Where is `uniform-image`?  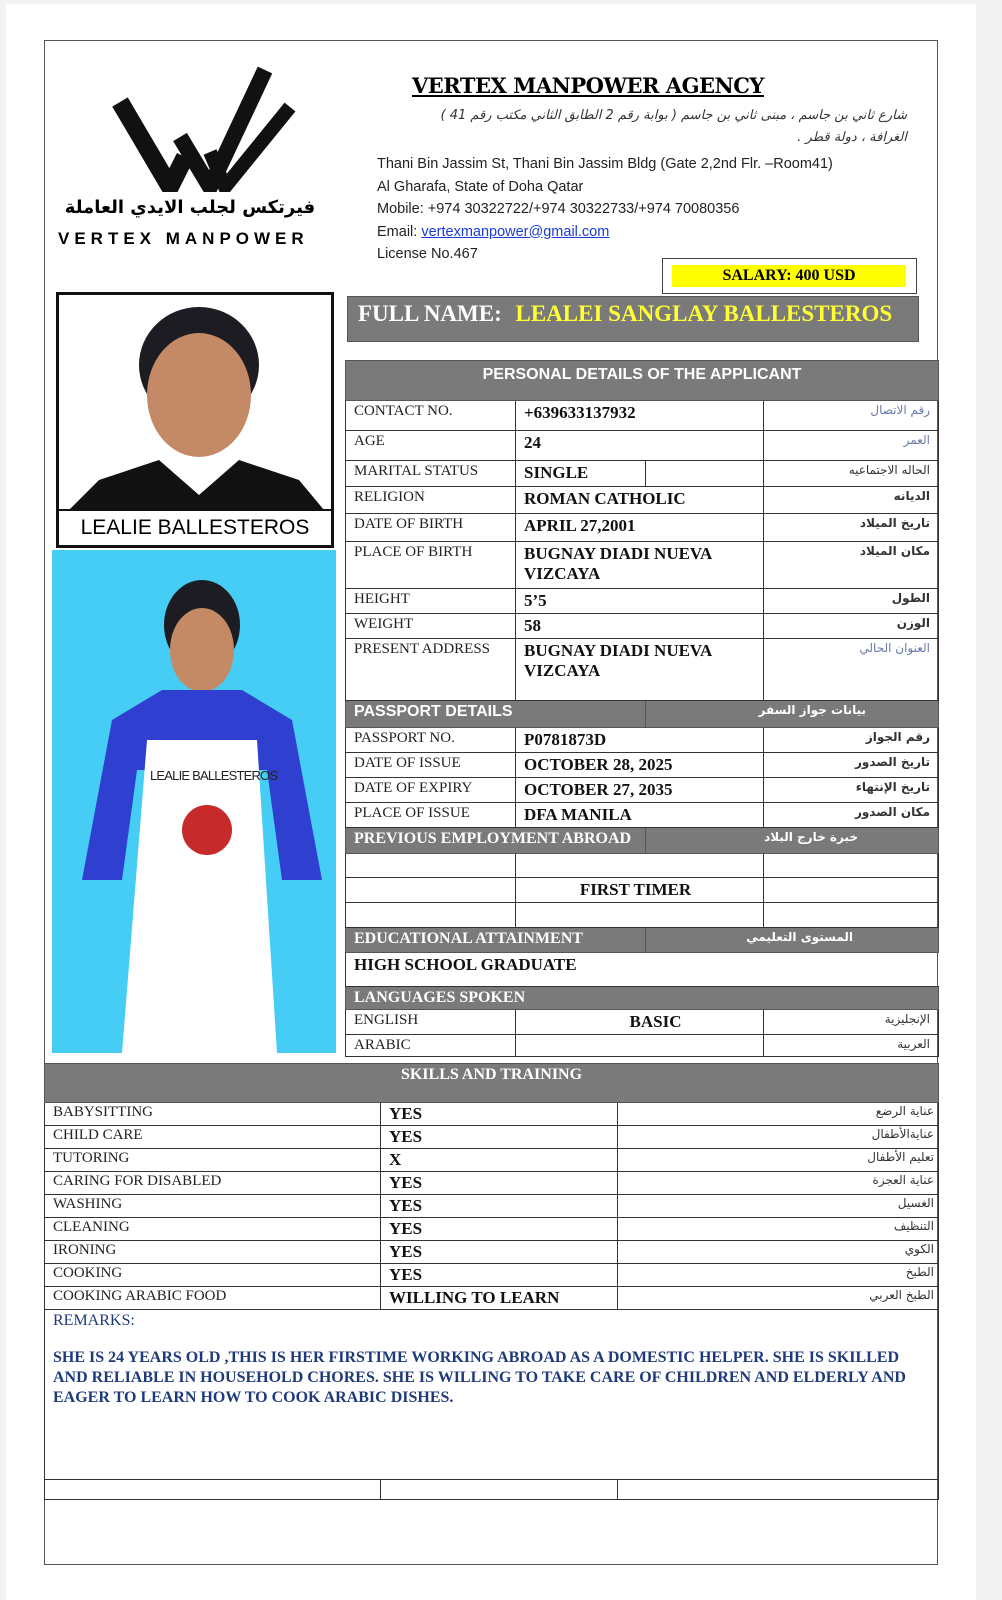
uniform-image is located at coordinates (202, 816).